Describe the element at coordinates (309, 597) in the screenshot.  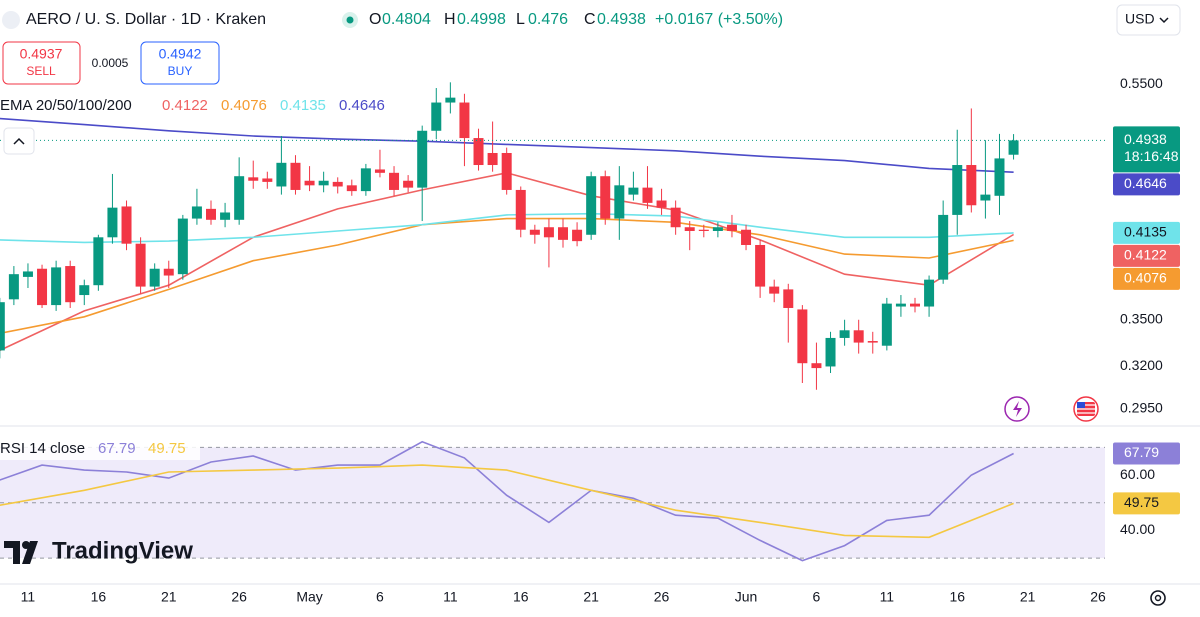
I see `x-tick-label: May` at that location.